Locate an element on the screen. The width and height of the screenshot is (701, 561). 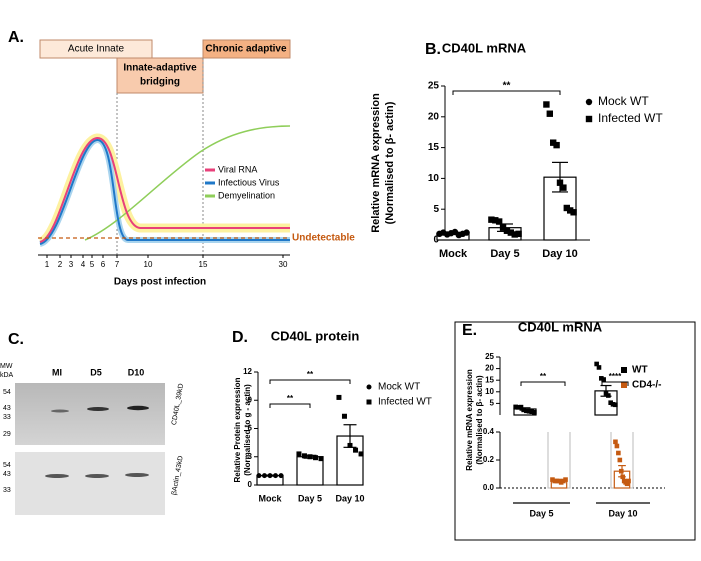
y-axis-label: (Normalised to g - actin) is located at coordinates (247, 430).